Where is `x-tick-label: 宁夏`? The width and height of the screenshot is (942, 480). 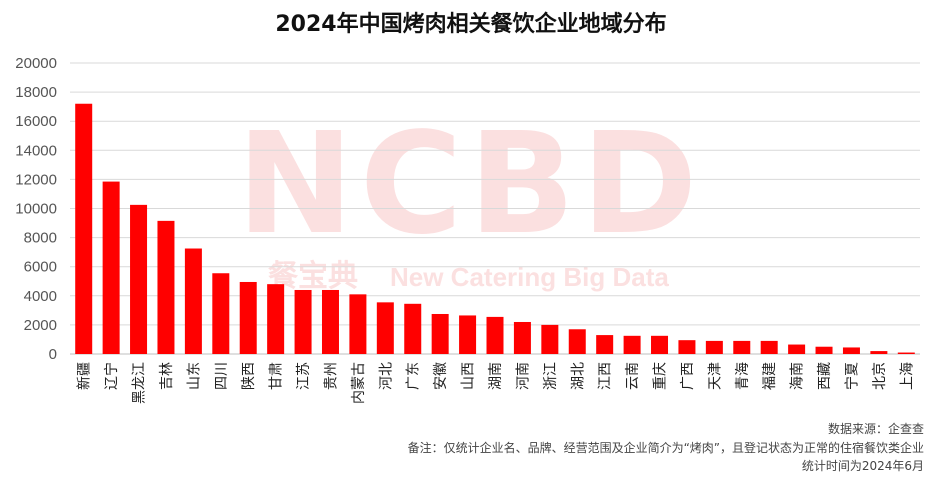
x-tick-label: 宁夏 is located at coordinates (851, 376).